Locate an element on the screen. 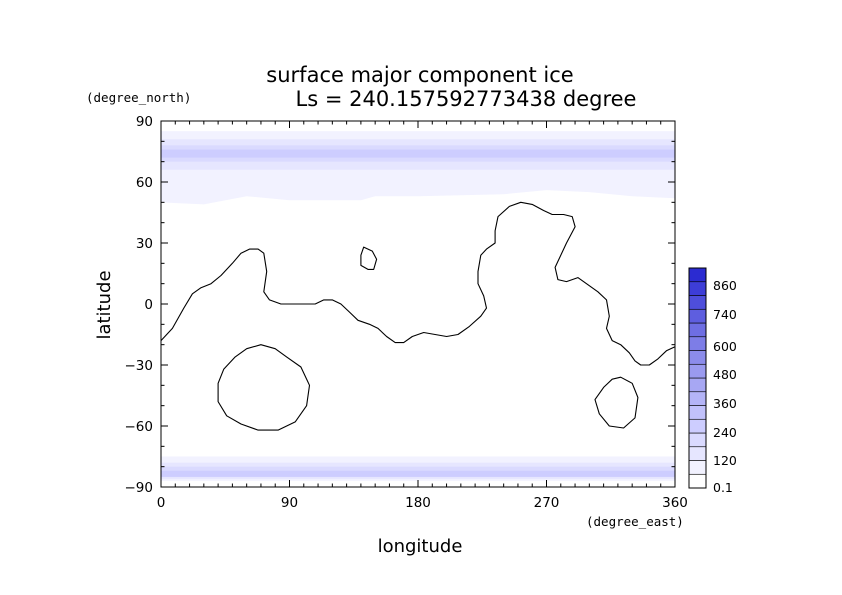 Image resolution: width=842 pixels, height=595 pixels. y-tick-label: 60 is located at coordinates (144, 183).